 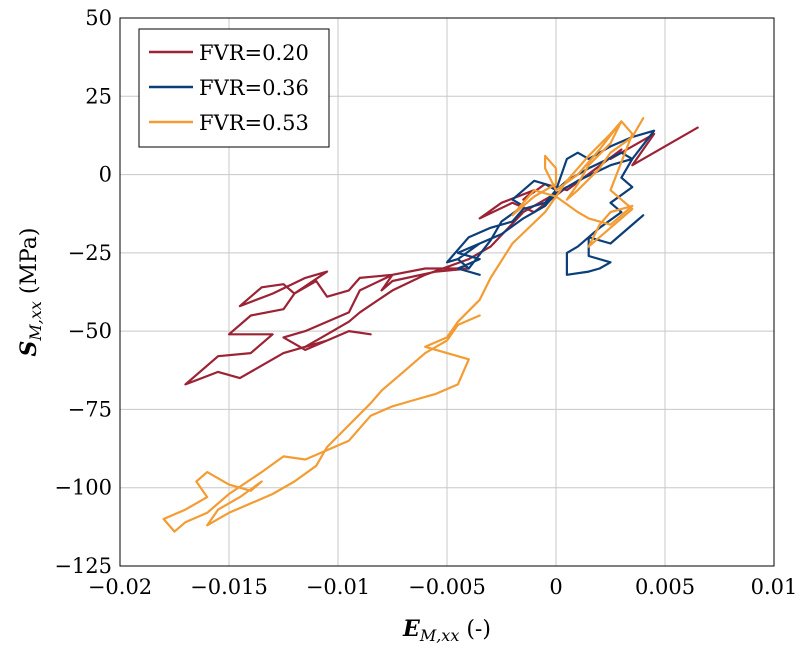 I want to click on x-axis-label-subscript: M,xx, so click(x=439, y=635).